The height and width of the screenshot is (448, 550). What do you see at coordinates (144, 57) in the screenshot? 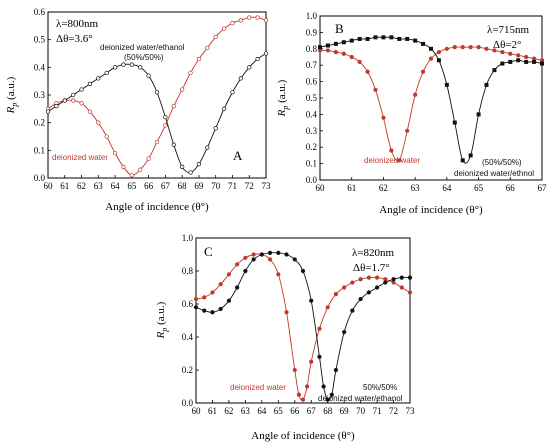
I see `panel-a-legend-mix-line2: (50%/50%)` at bounding box center [144, 57].